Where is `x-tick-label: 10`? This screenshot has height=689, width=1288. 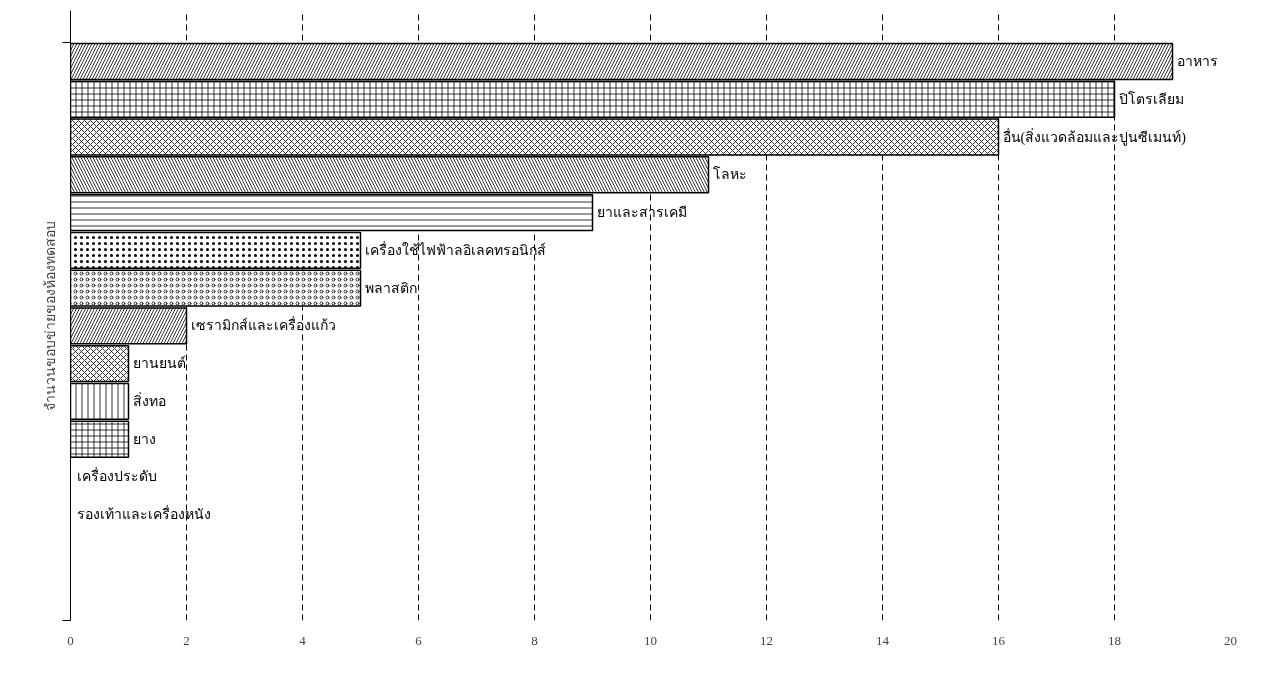 x-tick-label: 10 is located at coordinates (650, 640).